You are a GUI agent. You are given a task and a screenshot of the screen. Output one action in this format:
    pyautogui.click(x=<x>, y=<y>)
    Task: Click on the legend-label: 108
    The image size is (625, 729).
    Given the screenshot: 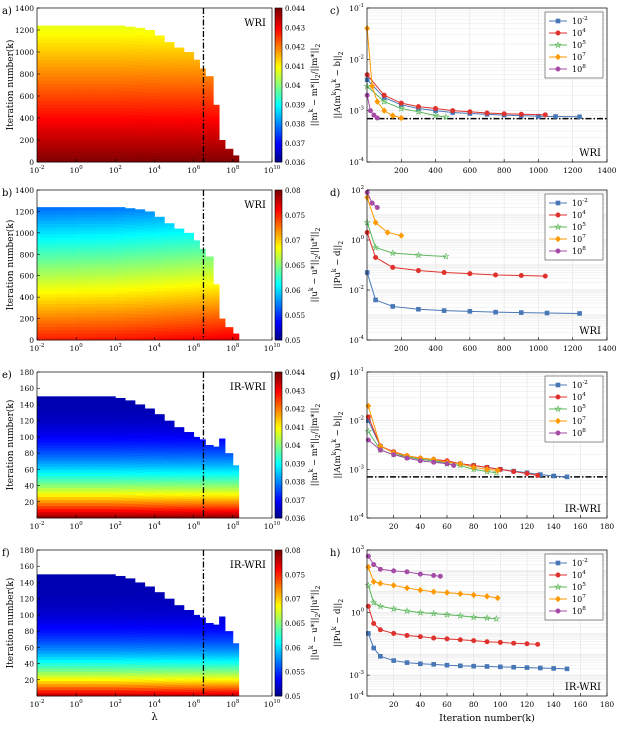 What is the action you would take?
    pyautogui.click(x=579, y=611)
    